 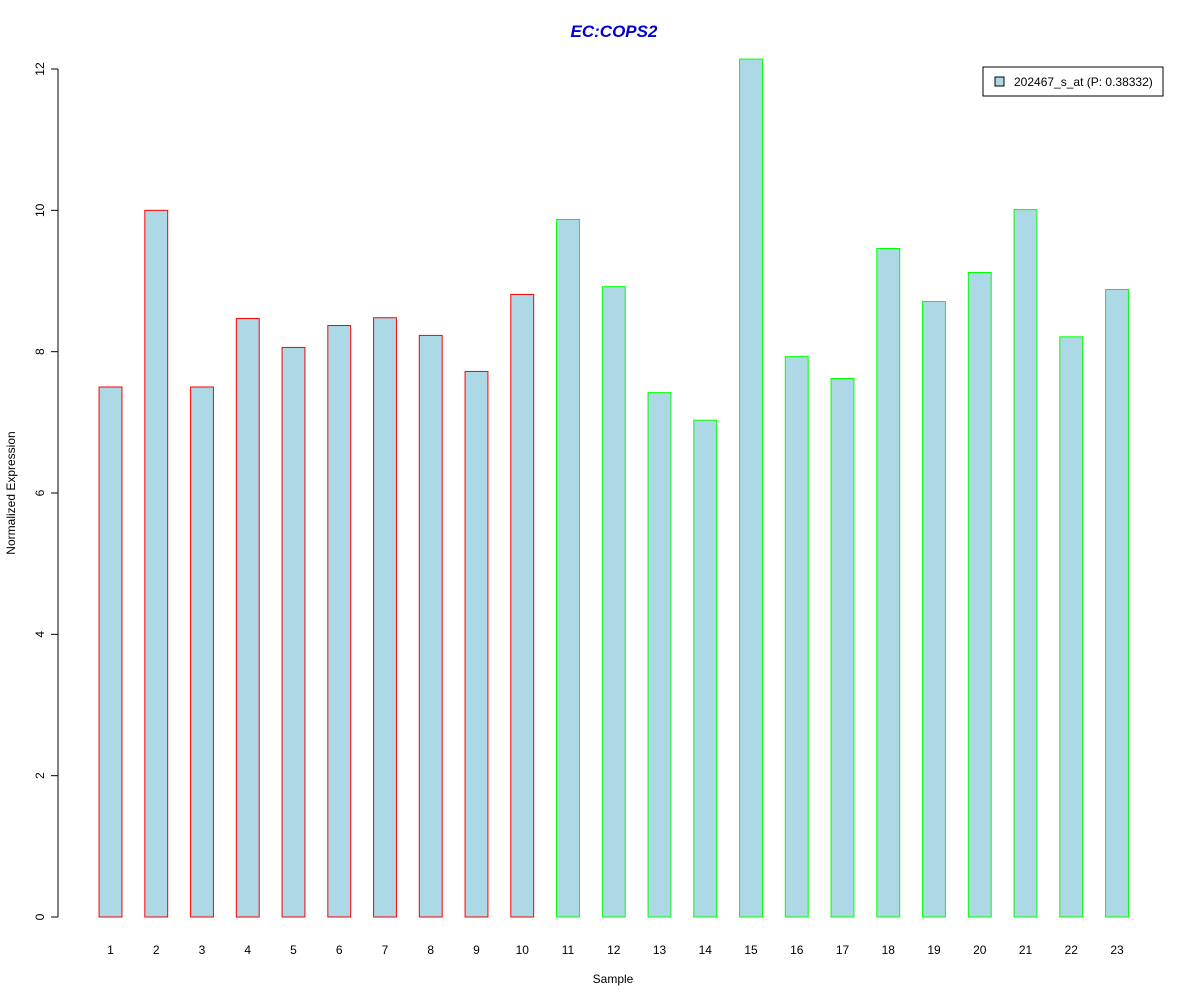 I want to click on x-tick-label: 21, so click(x=1026, y=950).